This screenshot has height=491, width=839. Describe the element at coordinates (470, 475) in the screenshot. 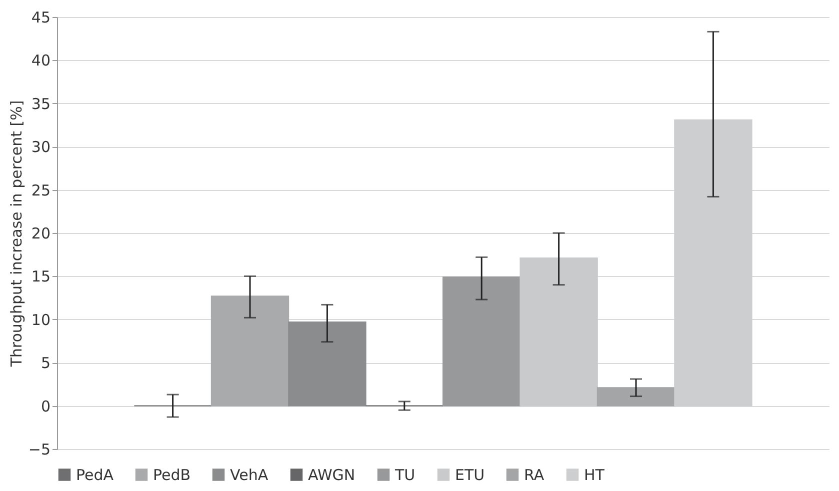

I see `legend-label: ETU` at that location.